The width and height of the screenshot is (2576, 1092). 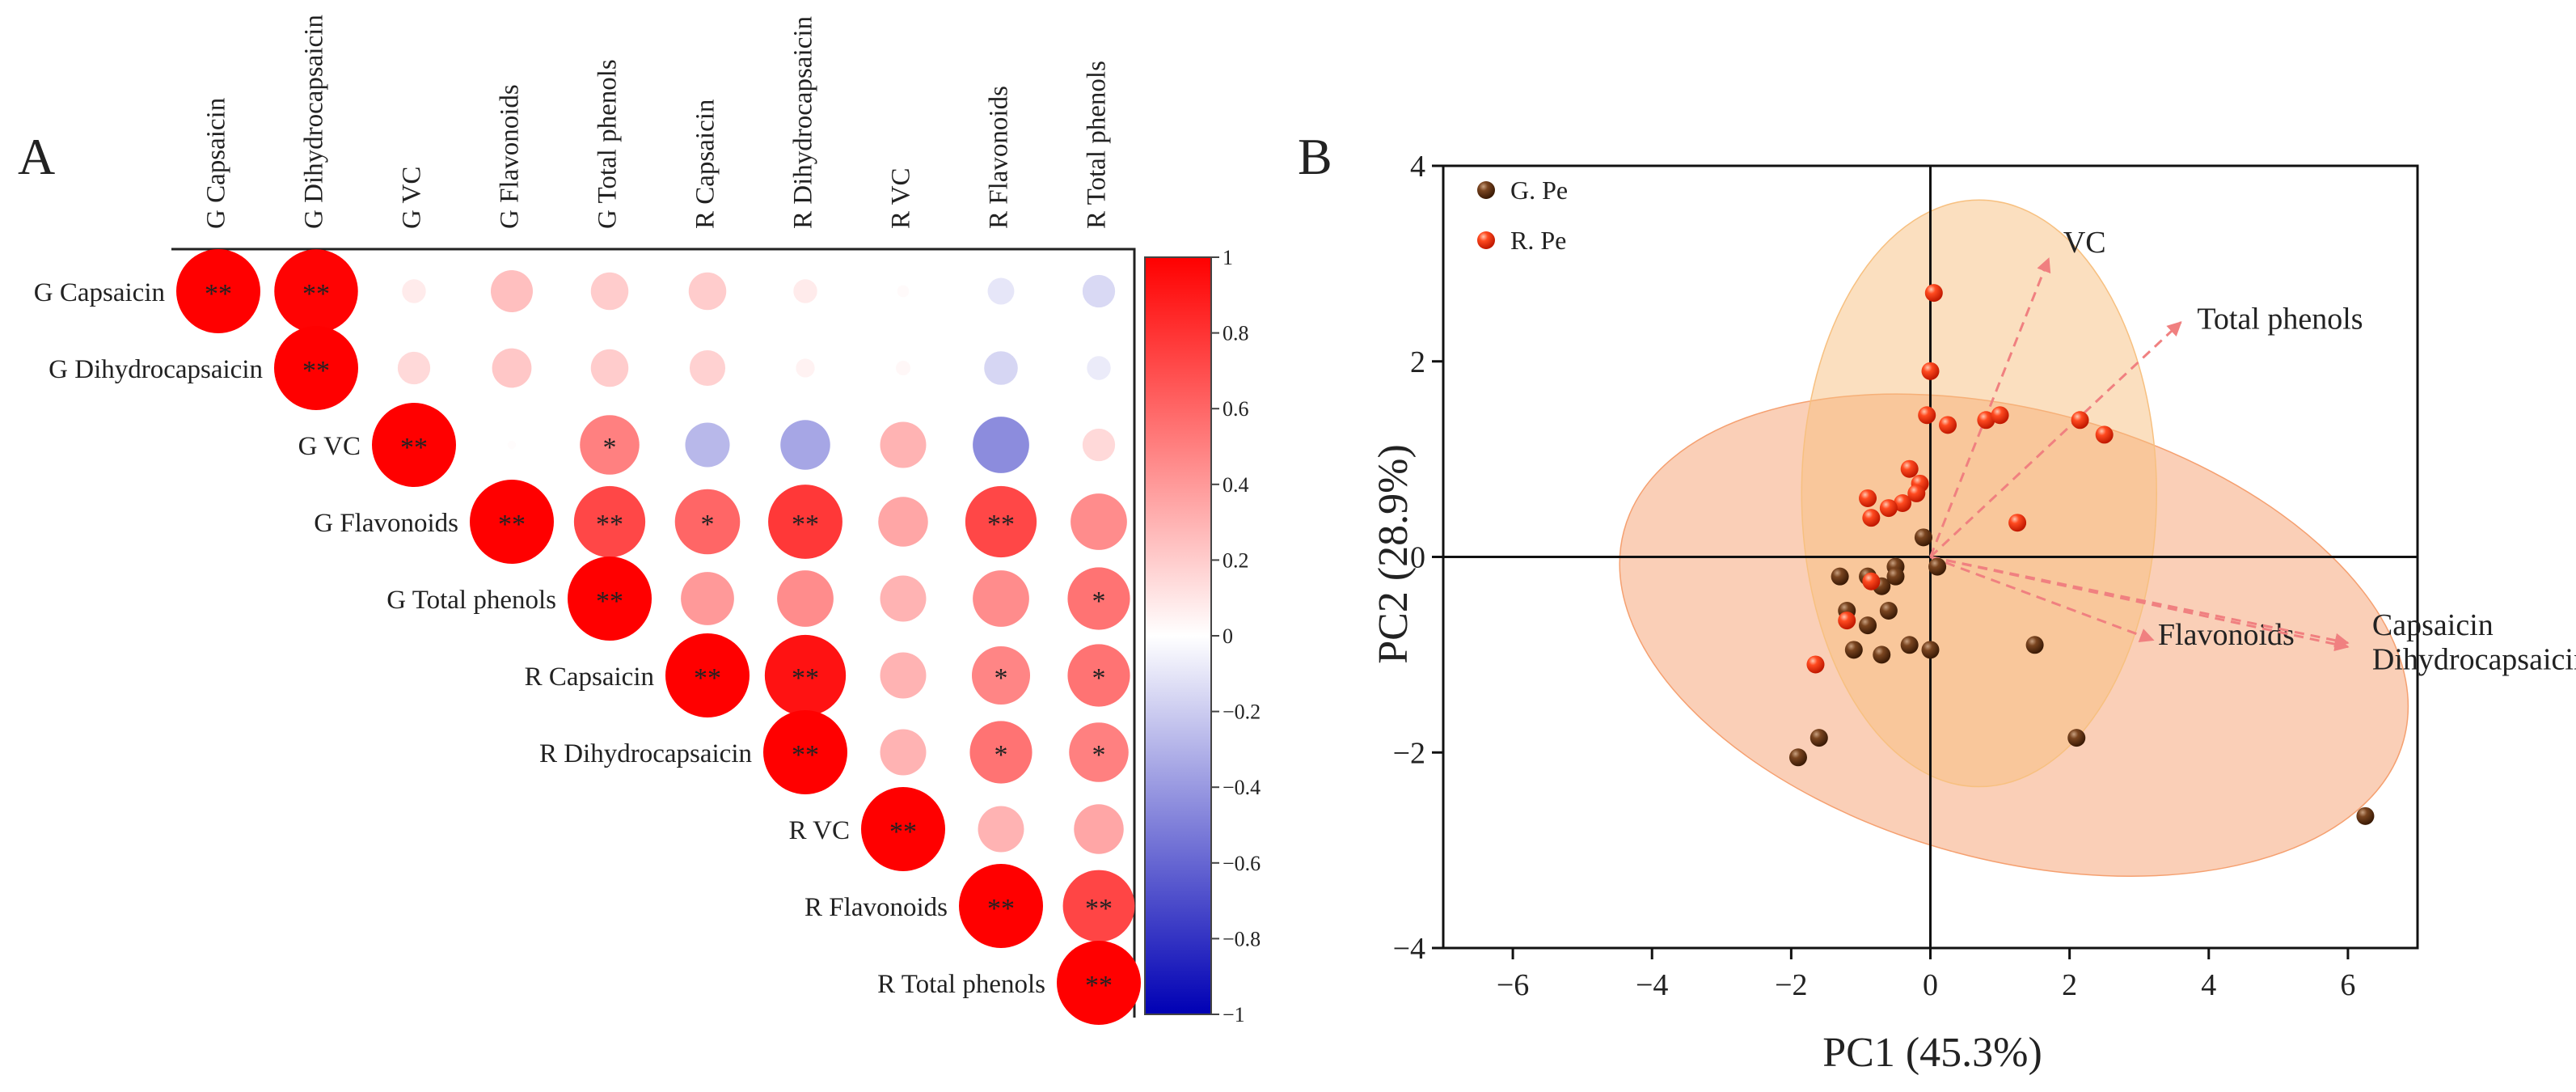 I want to click on column-label: R Capsaicin, so click(x=705, y=164).